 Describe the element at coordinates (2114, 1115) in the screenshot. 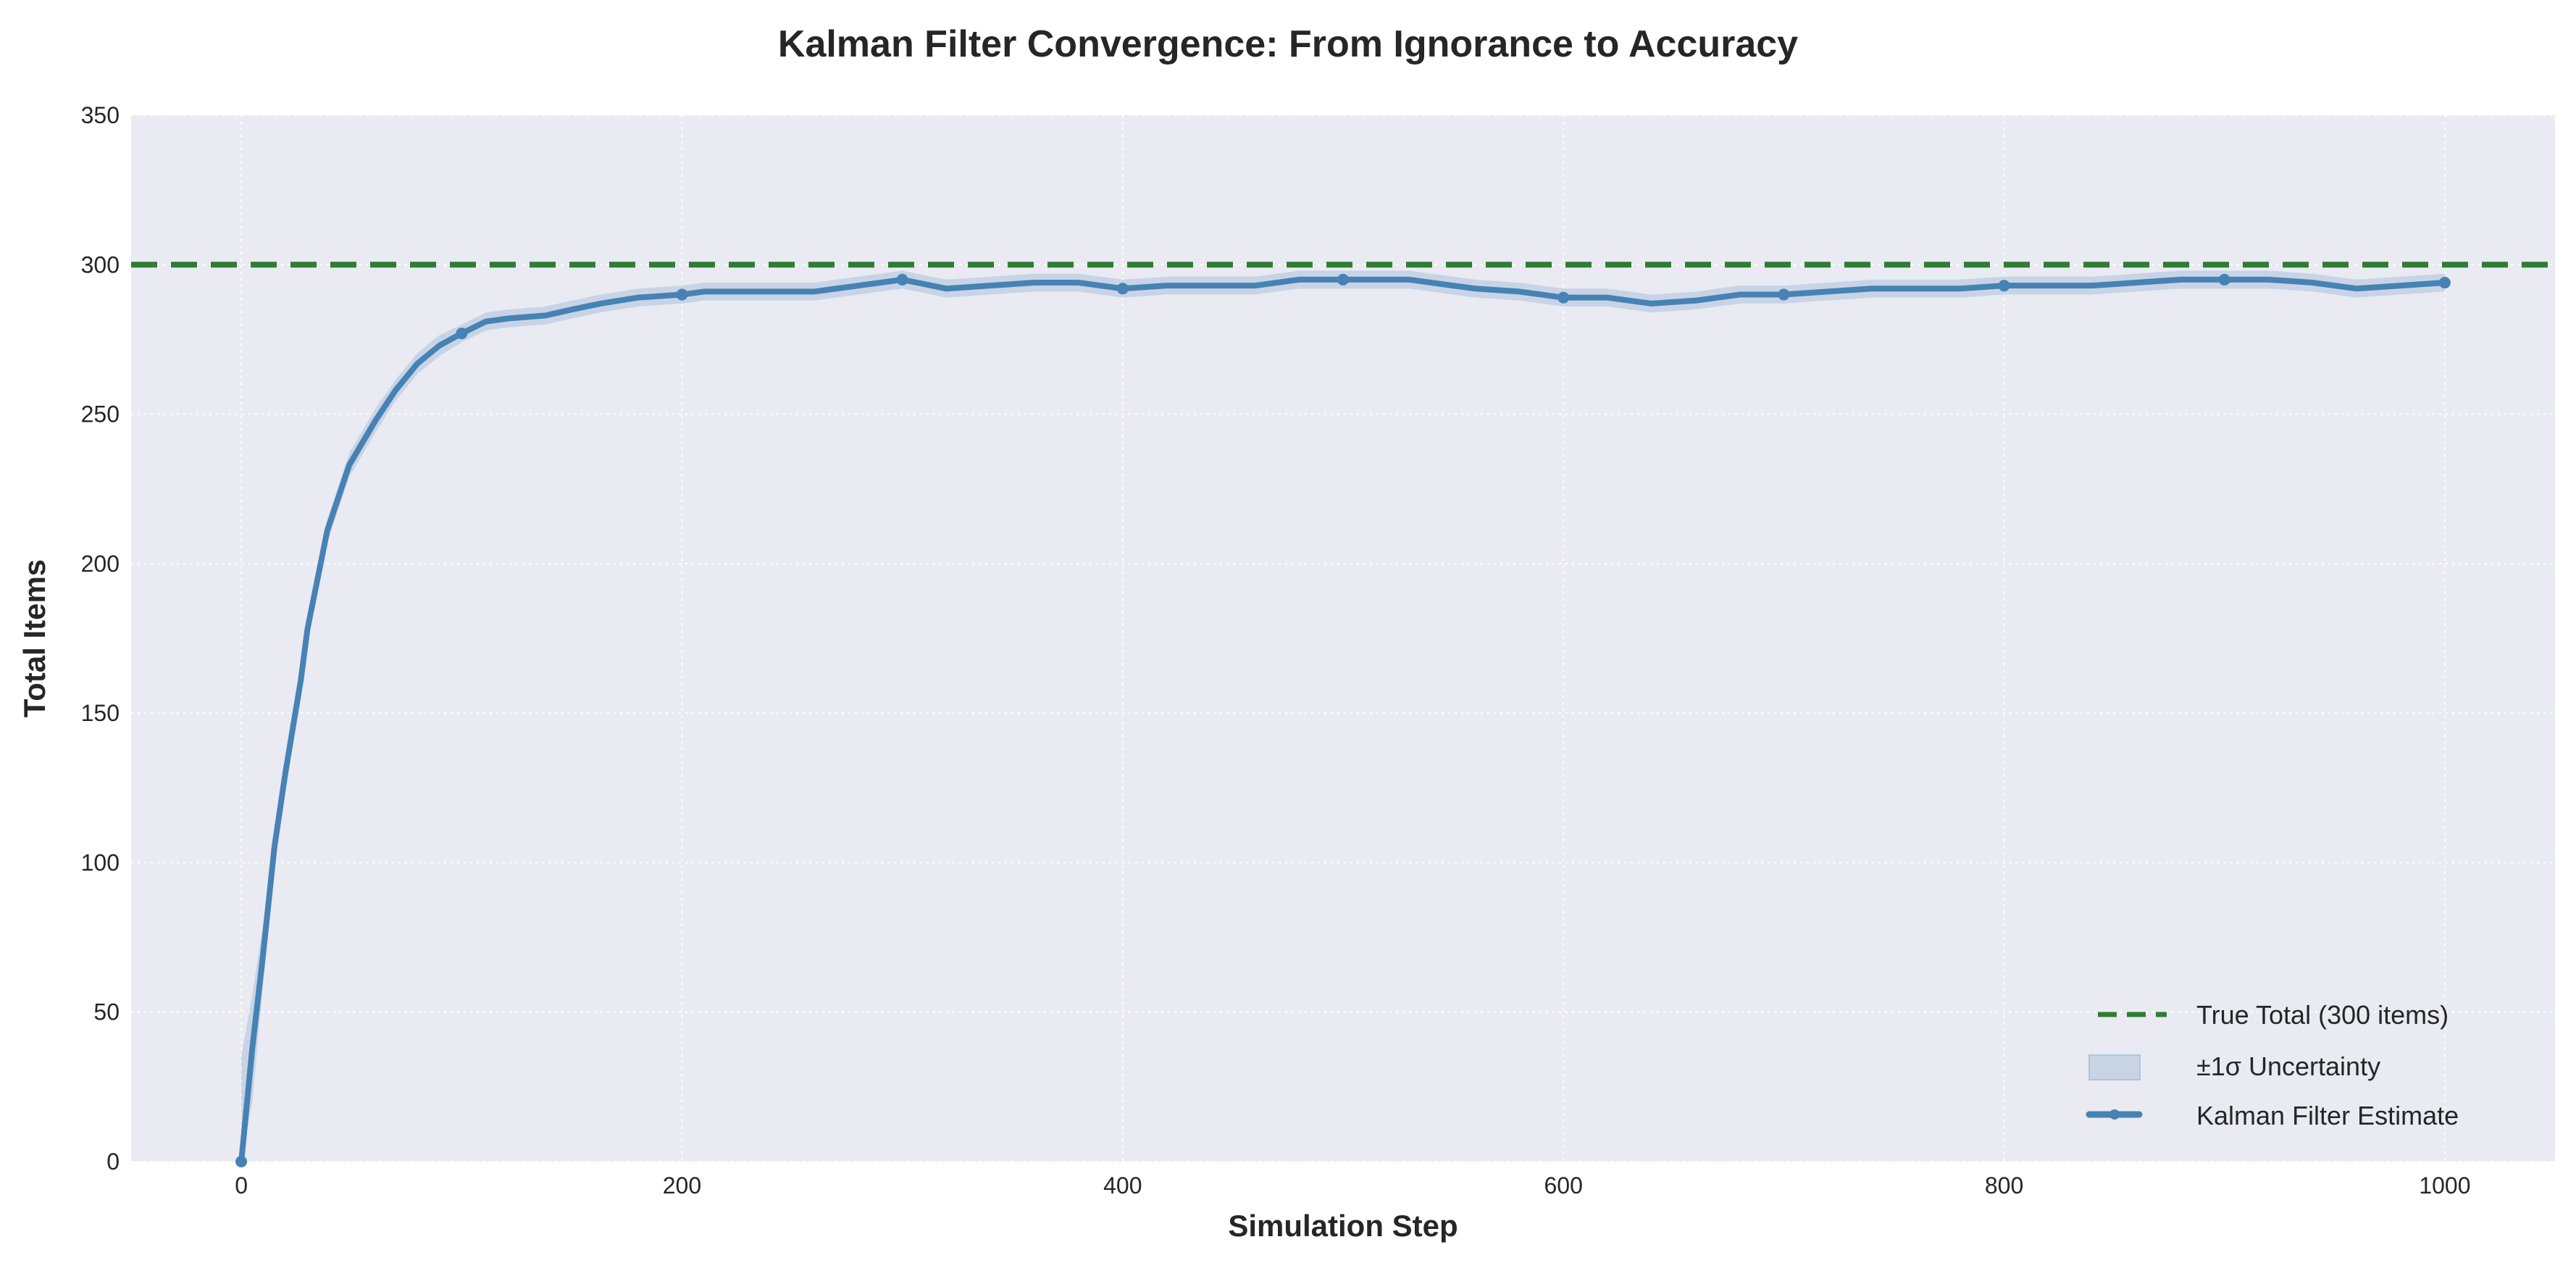

I see `legend-estimate-marker` at that location.